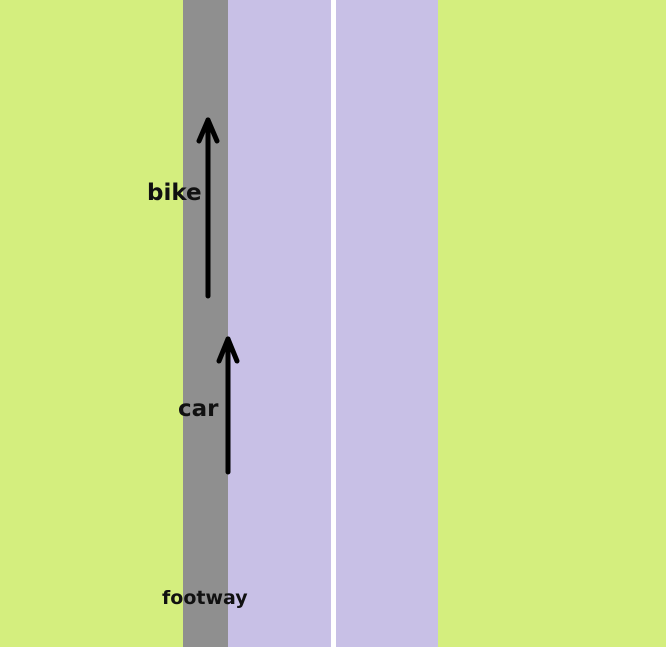 The height and width of the screenshot is (647, 666). Describe the element at coordinates (228, 405) in the screenshot. I see `car-arrow-icon` at that location.